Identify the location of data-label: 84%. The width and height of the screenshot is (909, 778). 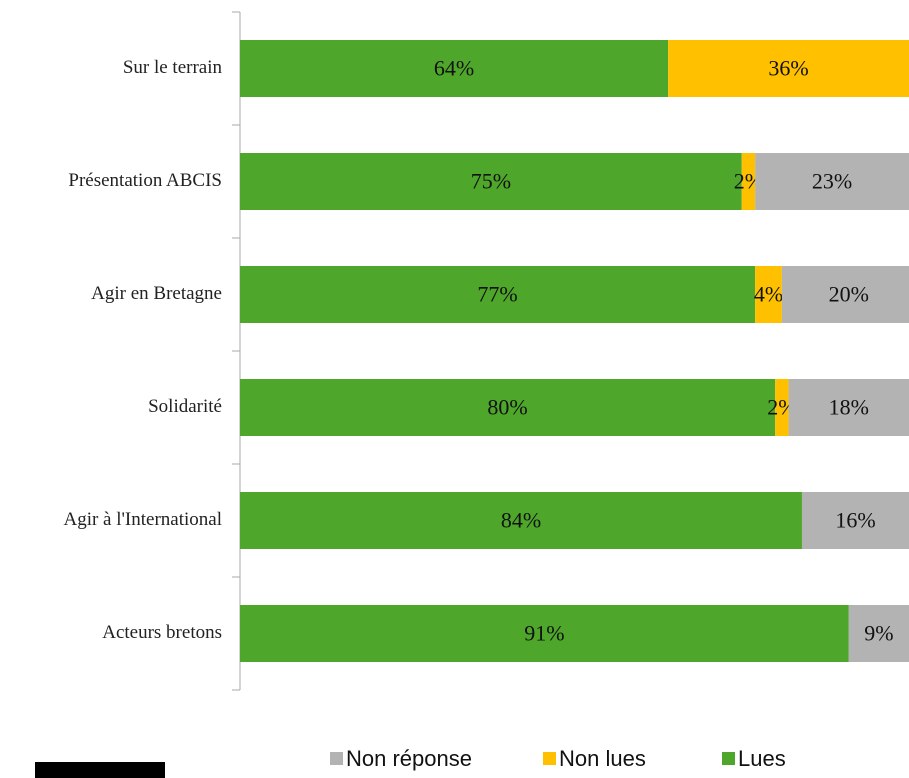
(521, 520).